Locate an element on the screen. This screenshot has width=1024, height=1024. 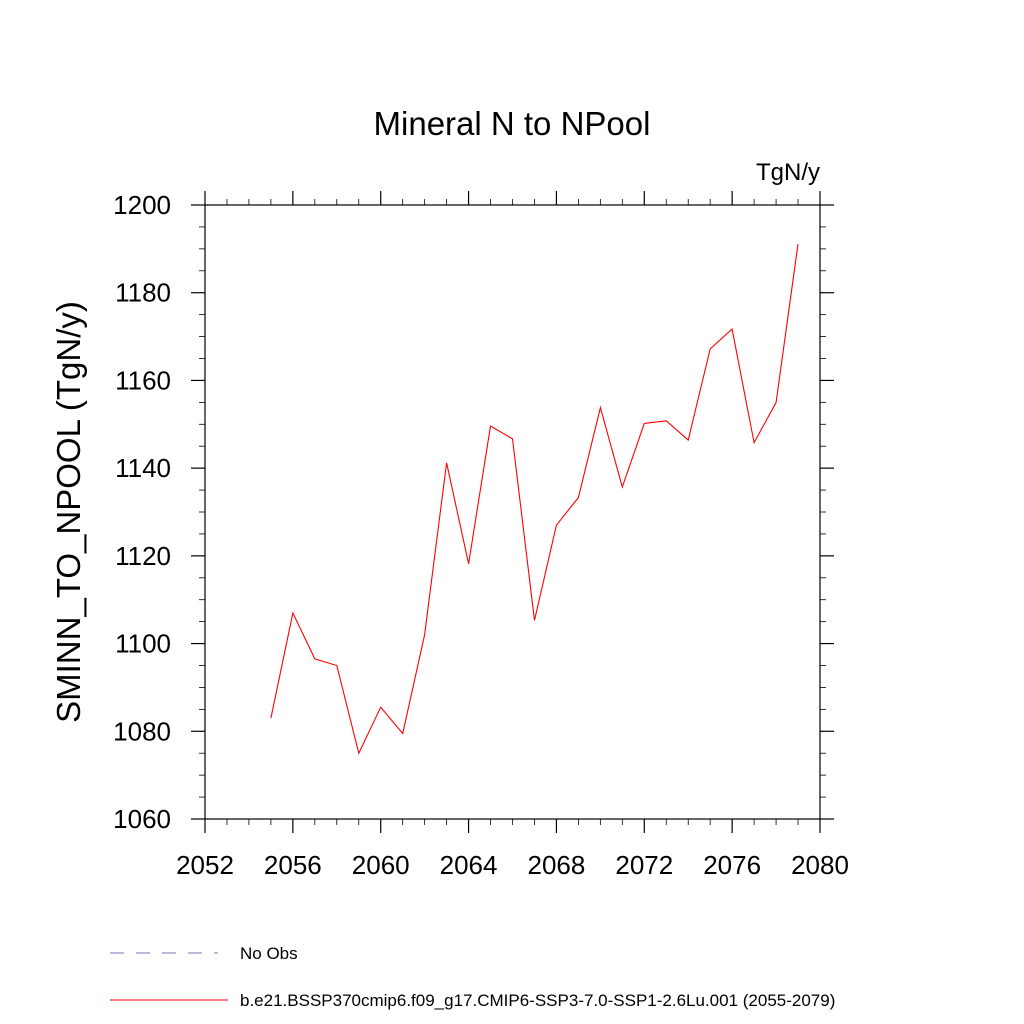
y-tick-label: 1060 is located at coordinates (142, 819).